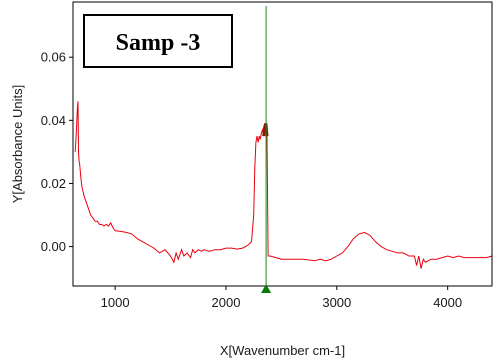 This screenshot has height=360, width=493. Describe the element at coordinates (226, 302) in the screenshot. I see `x-tick-label: 2000` at that location.